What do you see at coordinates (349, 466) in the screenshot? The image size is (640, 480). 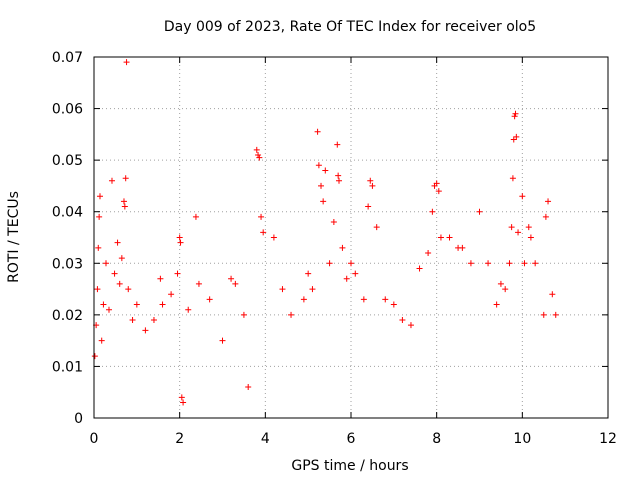 I see `x-axis-label: GPS time / hours` at bounding box center [349, 466].